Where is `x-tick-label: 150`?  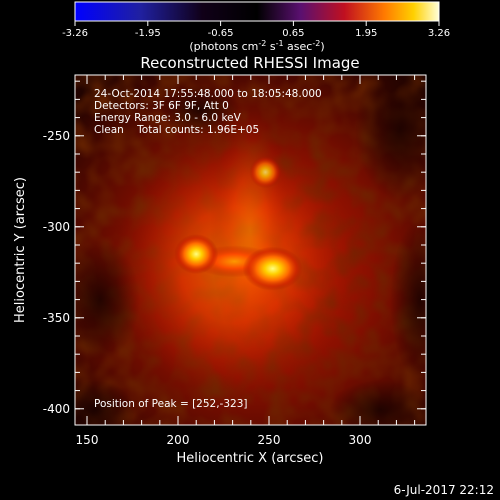
x-tick-label: 150 is located at coordinates (87, 440).